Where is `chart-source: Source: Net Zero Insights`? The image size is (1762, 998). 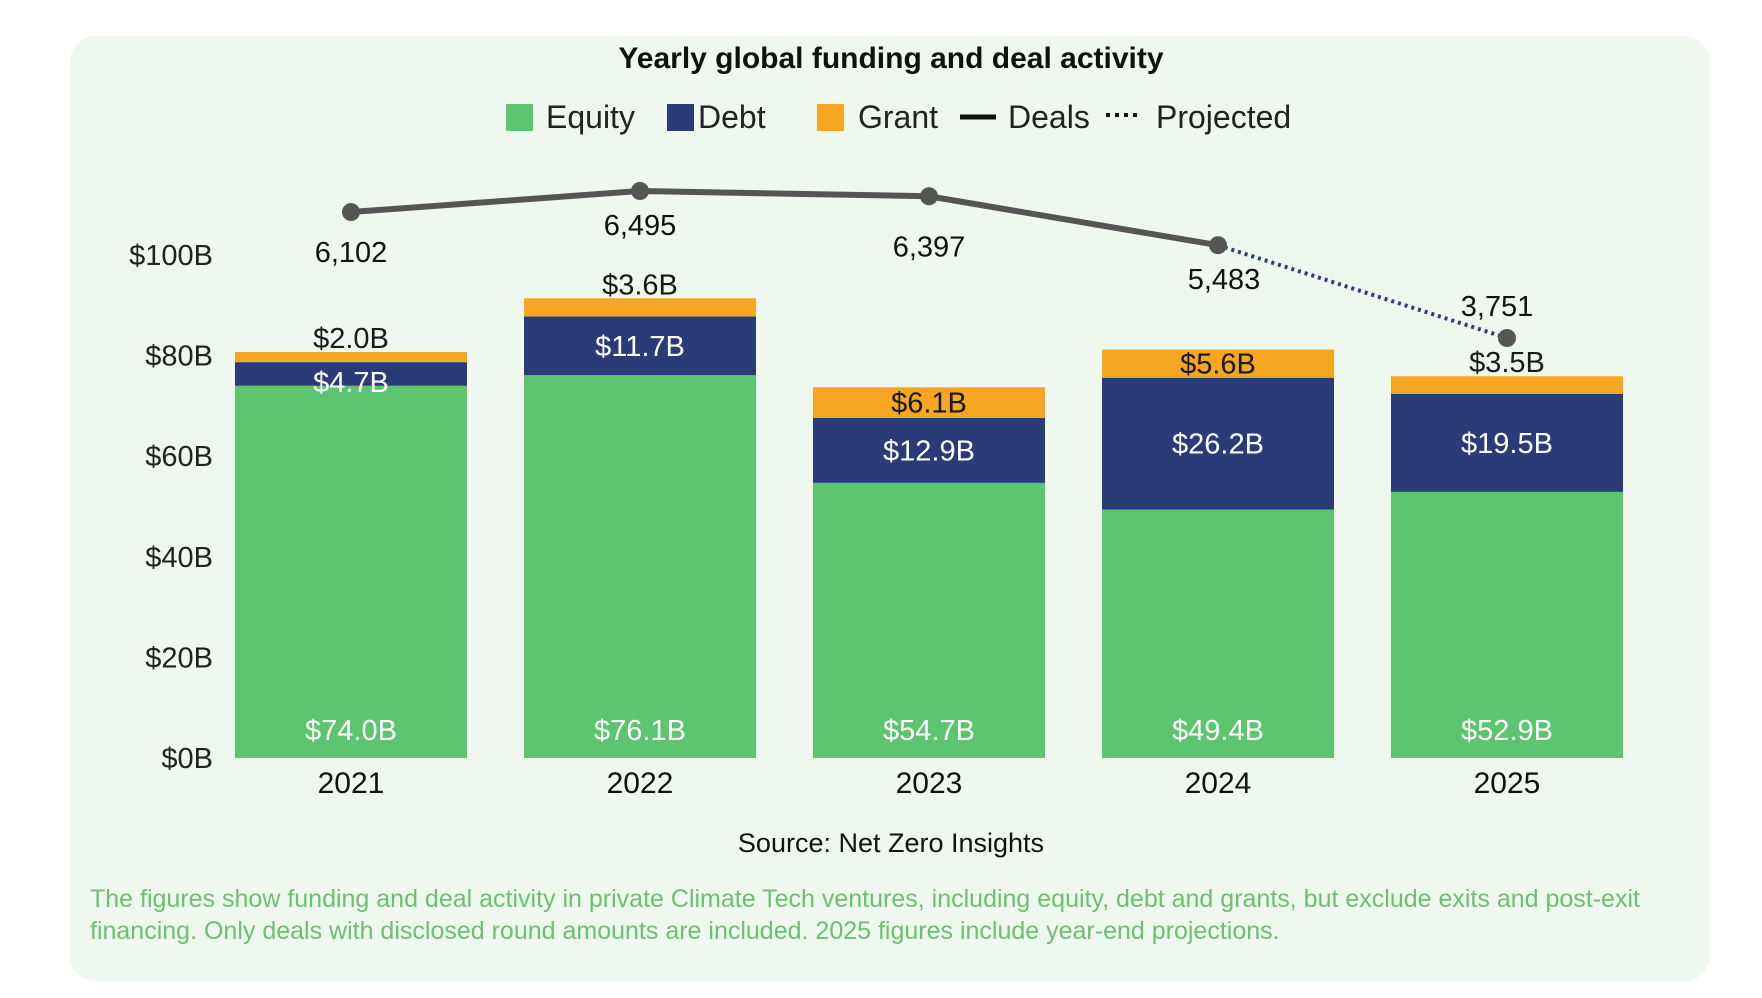 chart-source: Source: Net Zero Insights is located at coordinates (891, 843).